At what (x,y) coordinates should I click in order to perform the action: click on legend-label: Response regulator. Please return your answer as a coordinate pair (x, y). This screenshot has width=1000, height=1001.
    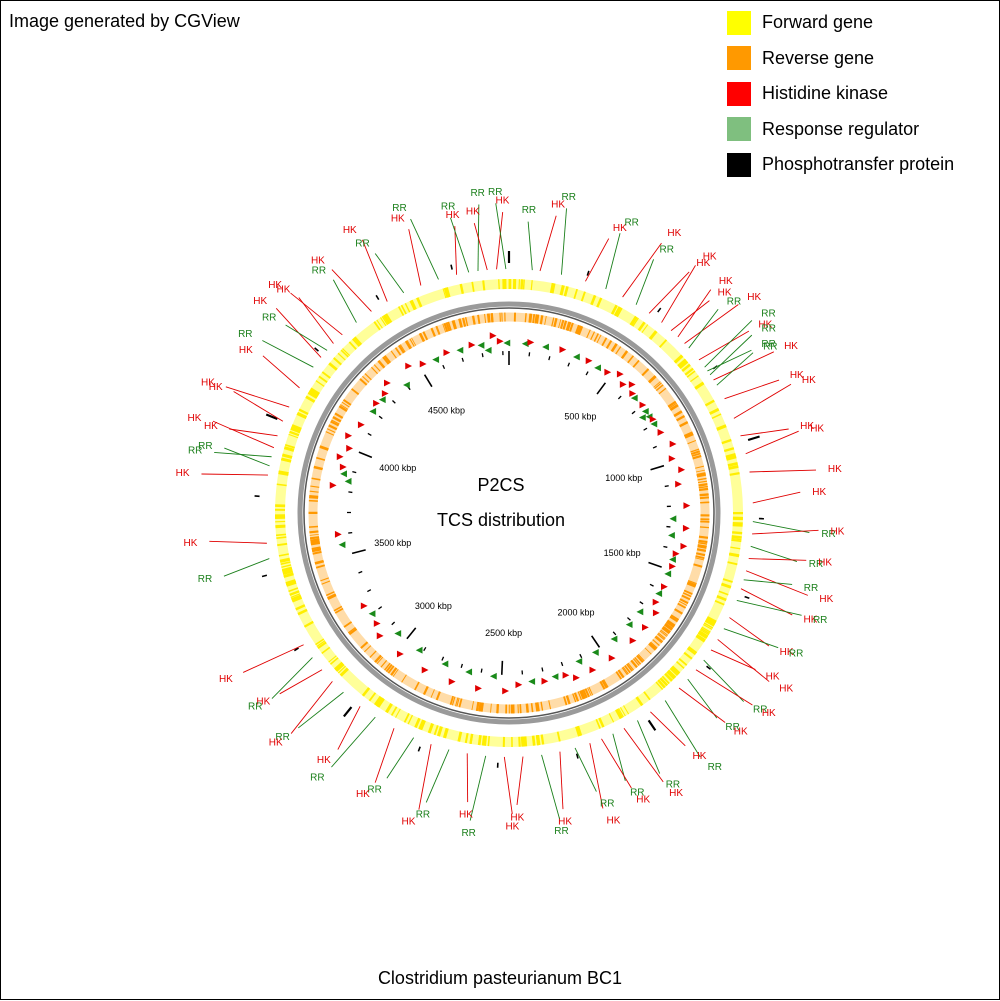
    Looking at the image, I should click on (840, 129).